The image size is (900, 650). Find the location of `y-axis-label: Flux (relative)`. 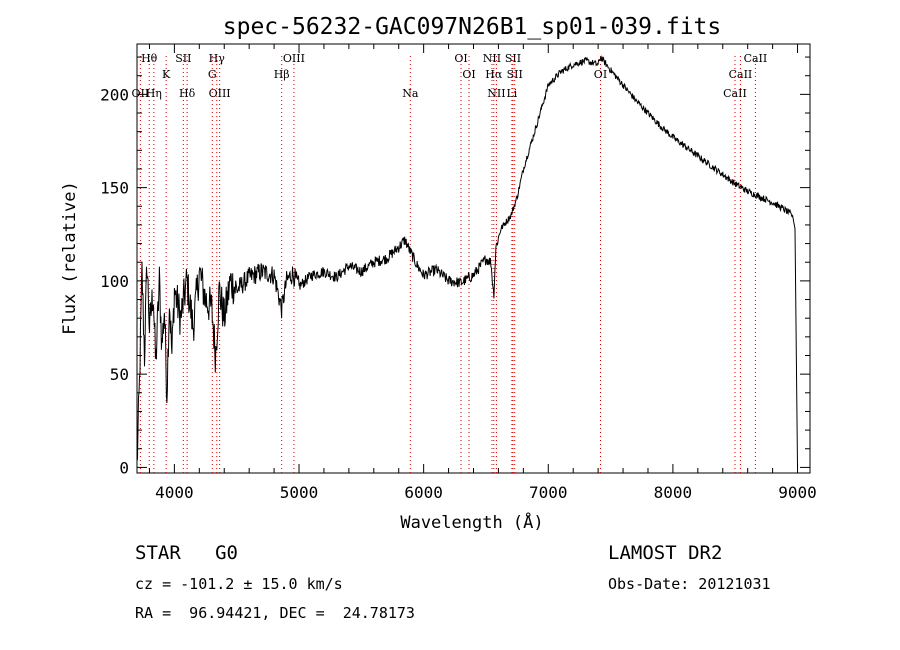

y-axis-label: Flux (relative) is located at coordinates (70, 258).